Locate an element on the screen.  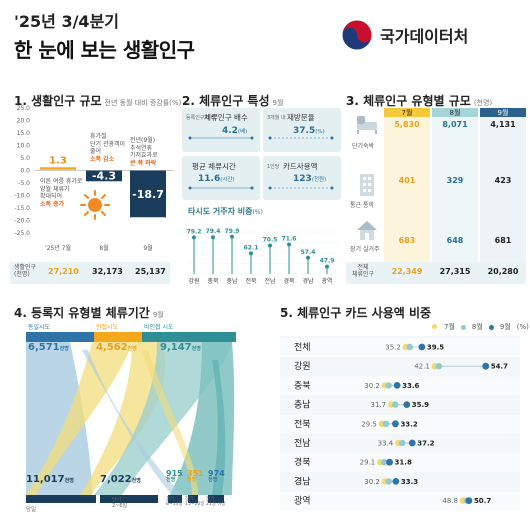
s2-value-label: 71.6 is located at coordinates (289, 239).